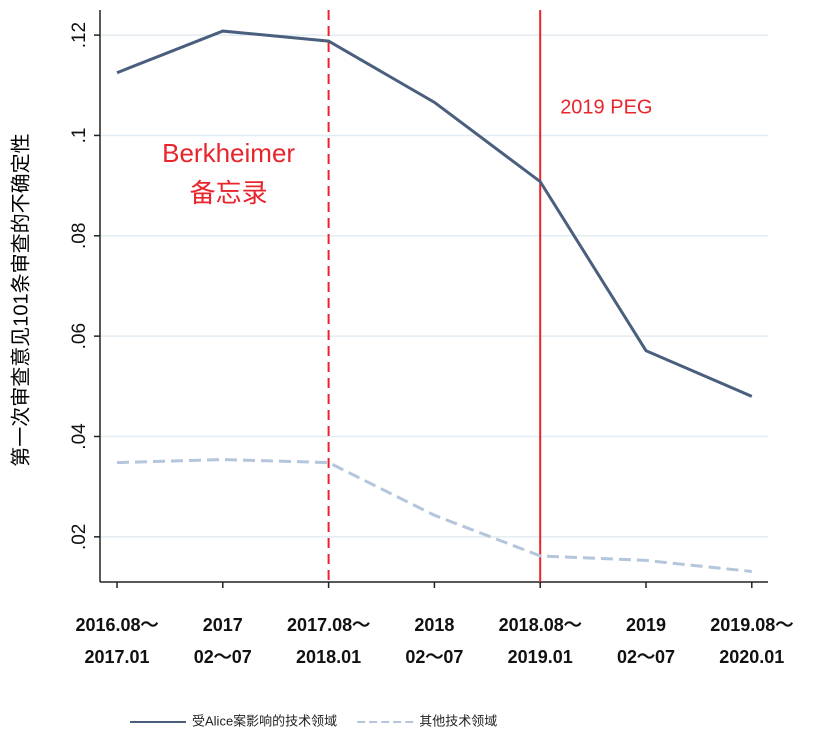 The image size is (818, 735). Describe the element at coordinates (540, 625) in the screenshot. I see `x-tick-label: 2018.08～` at that location.